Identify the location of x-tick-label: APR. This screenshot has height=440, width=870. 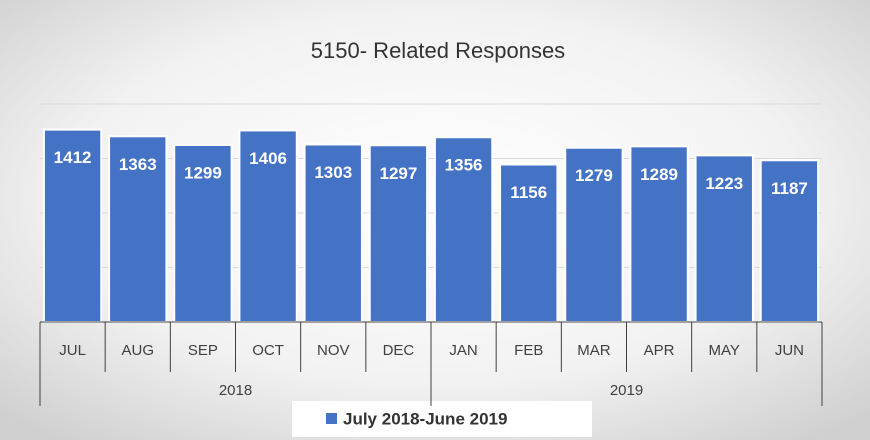
(659, 350).